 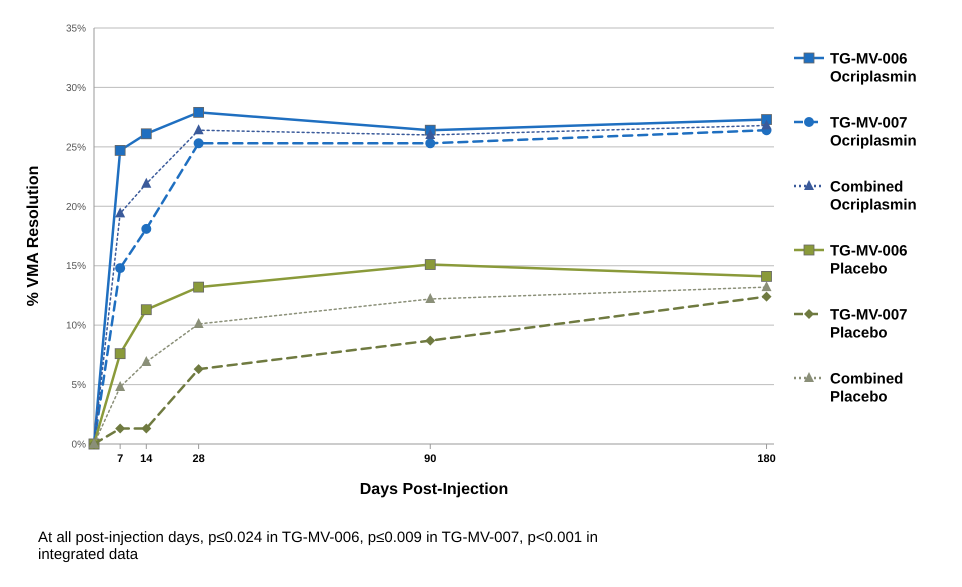 I want to click on y-tick-label: 20%, so click(x=76, y=207).